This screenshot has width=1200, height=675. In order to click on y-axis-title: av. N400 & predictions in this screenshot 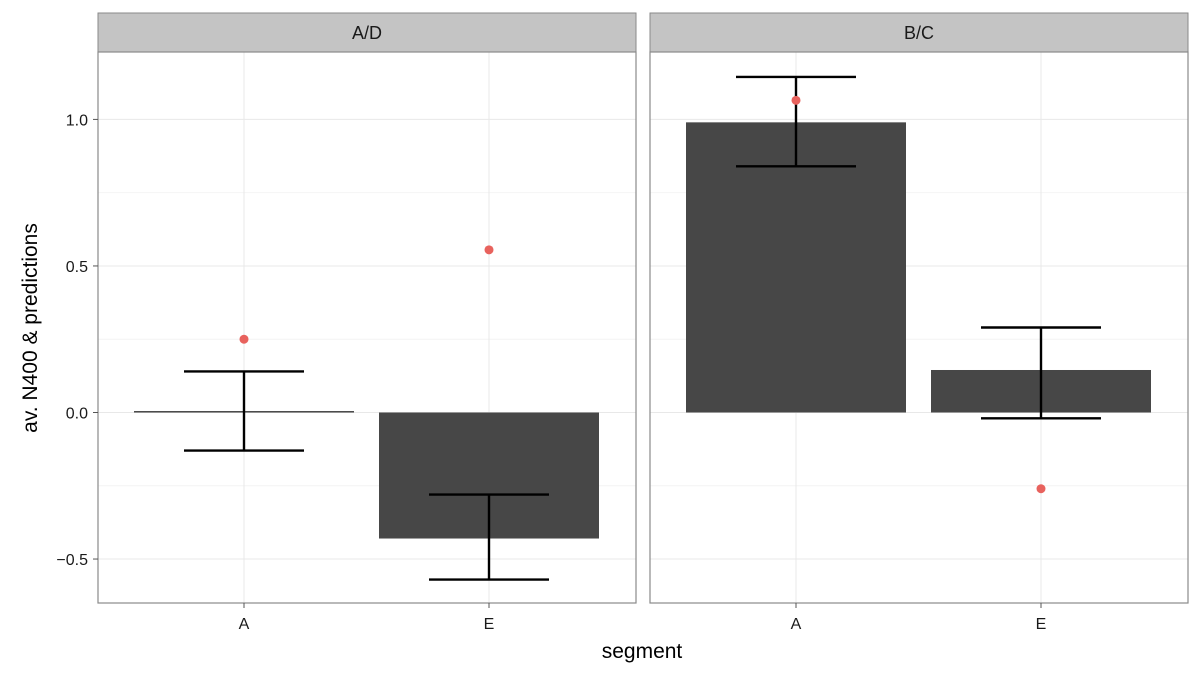, I will do `click(30, 328)`.